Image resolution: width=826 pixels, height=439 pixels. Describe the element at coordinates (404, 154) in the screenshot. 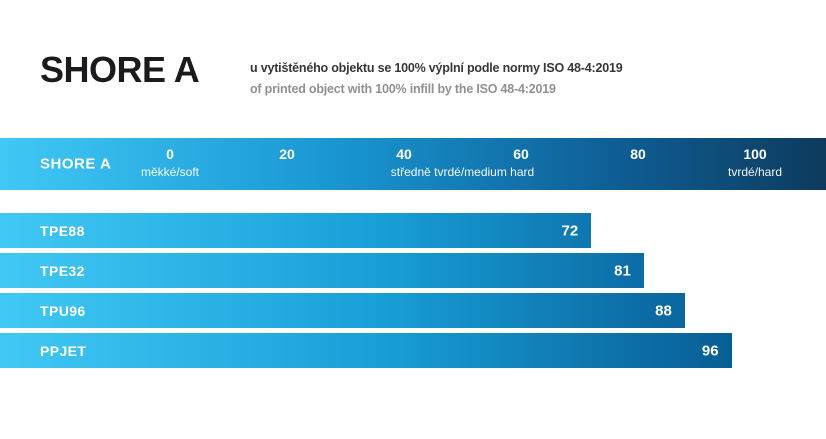

I see `axis-tick-40: 40` at that location.